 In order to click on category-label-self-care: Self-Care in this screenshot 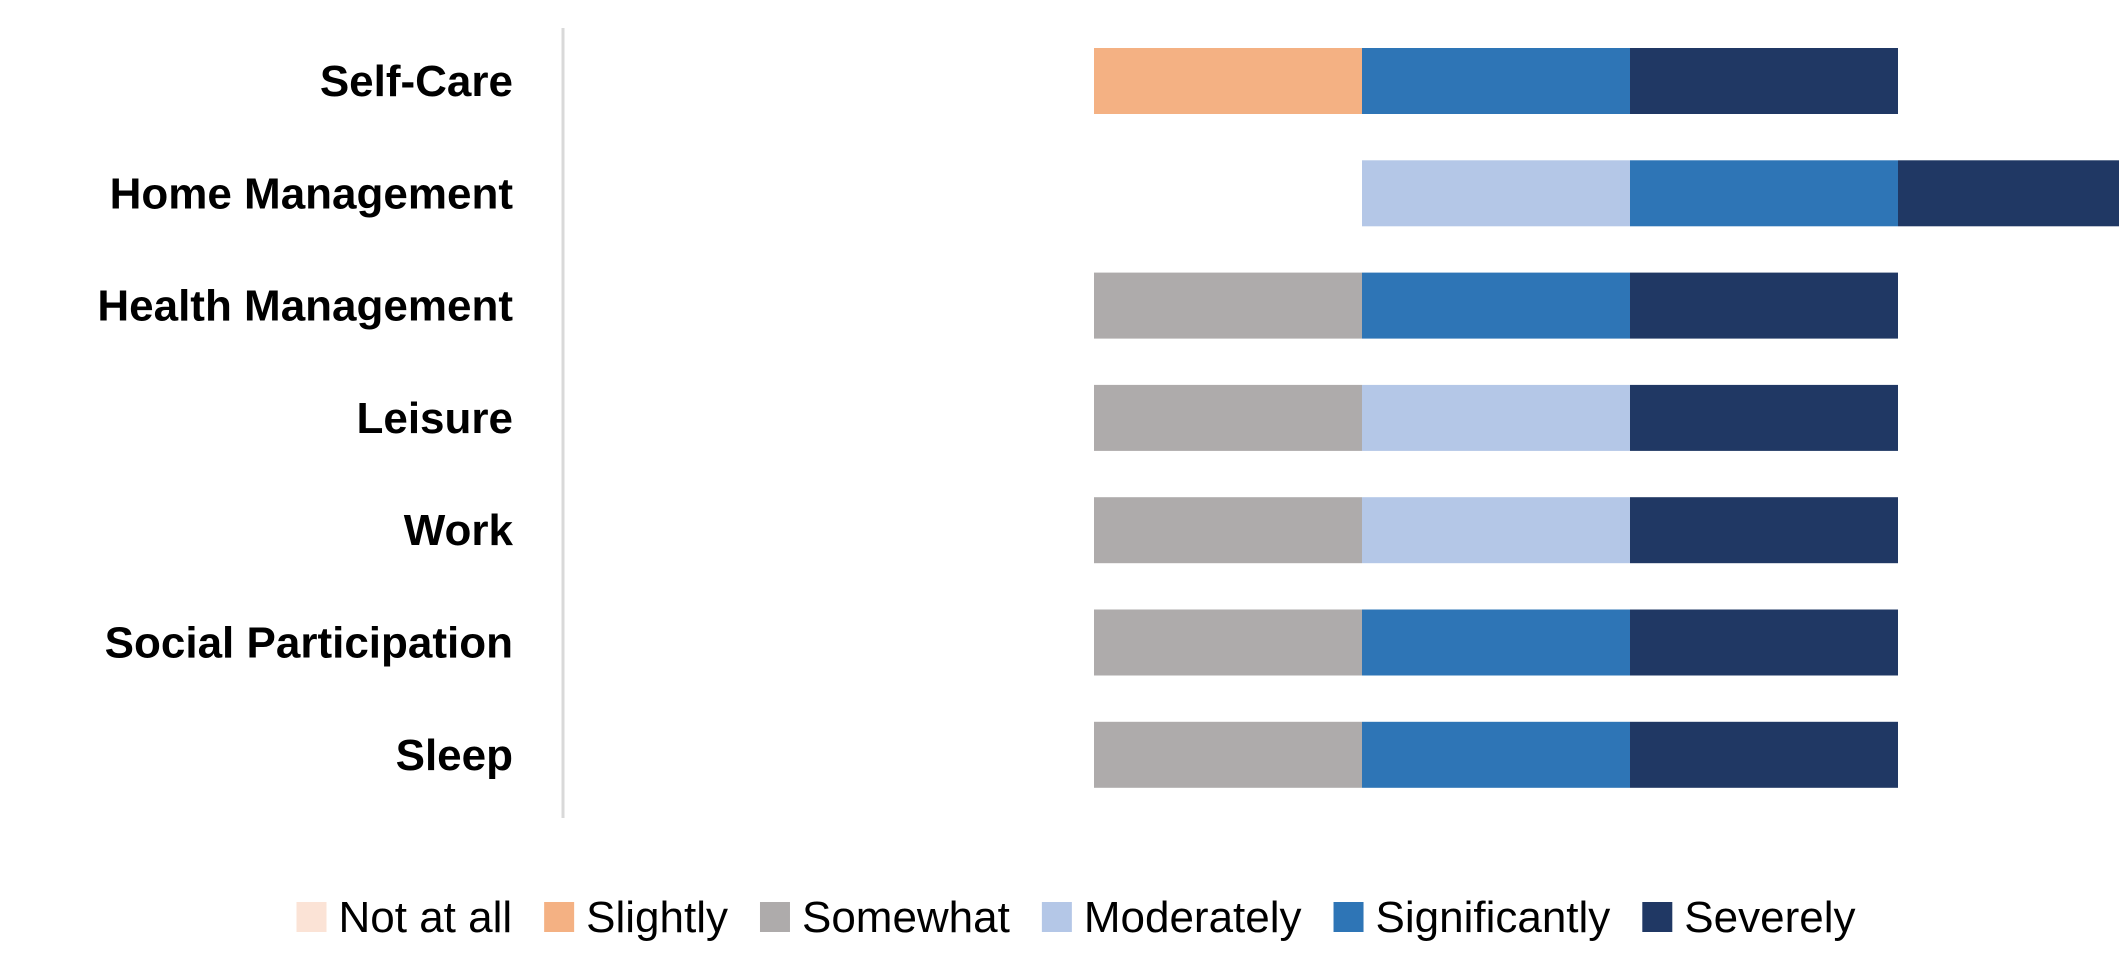, I will do `click(416, 81)`.